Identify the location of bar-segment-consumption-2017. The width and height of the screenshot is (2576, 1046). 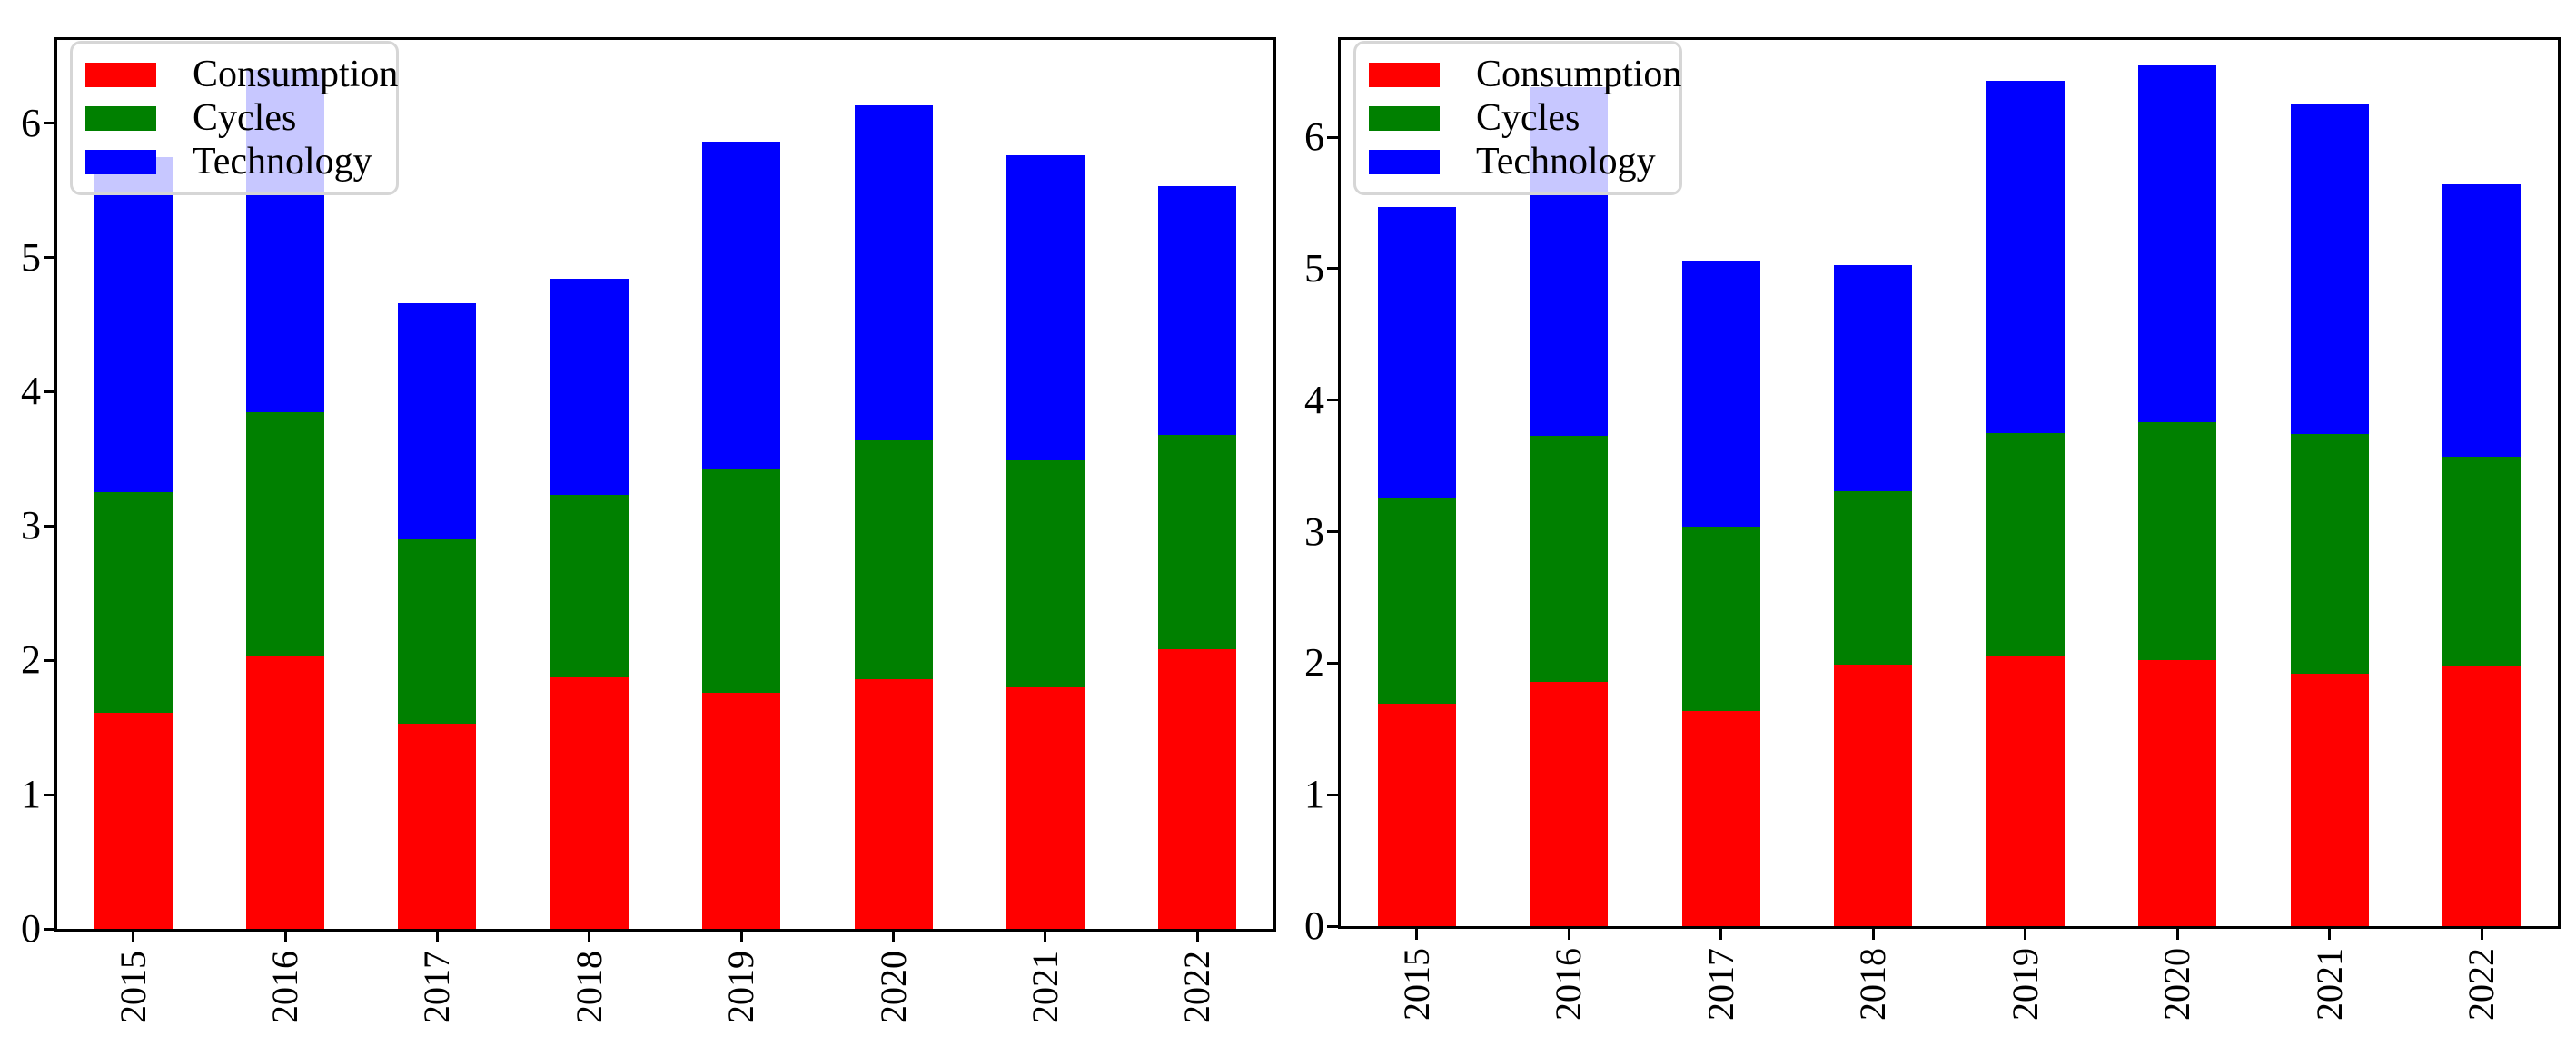
(1720, 818).